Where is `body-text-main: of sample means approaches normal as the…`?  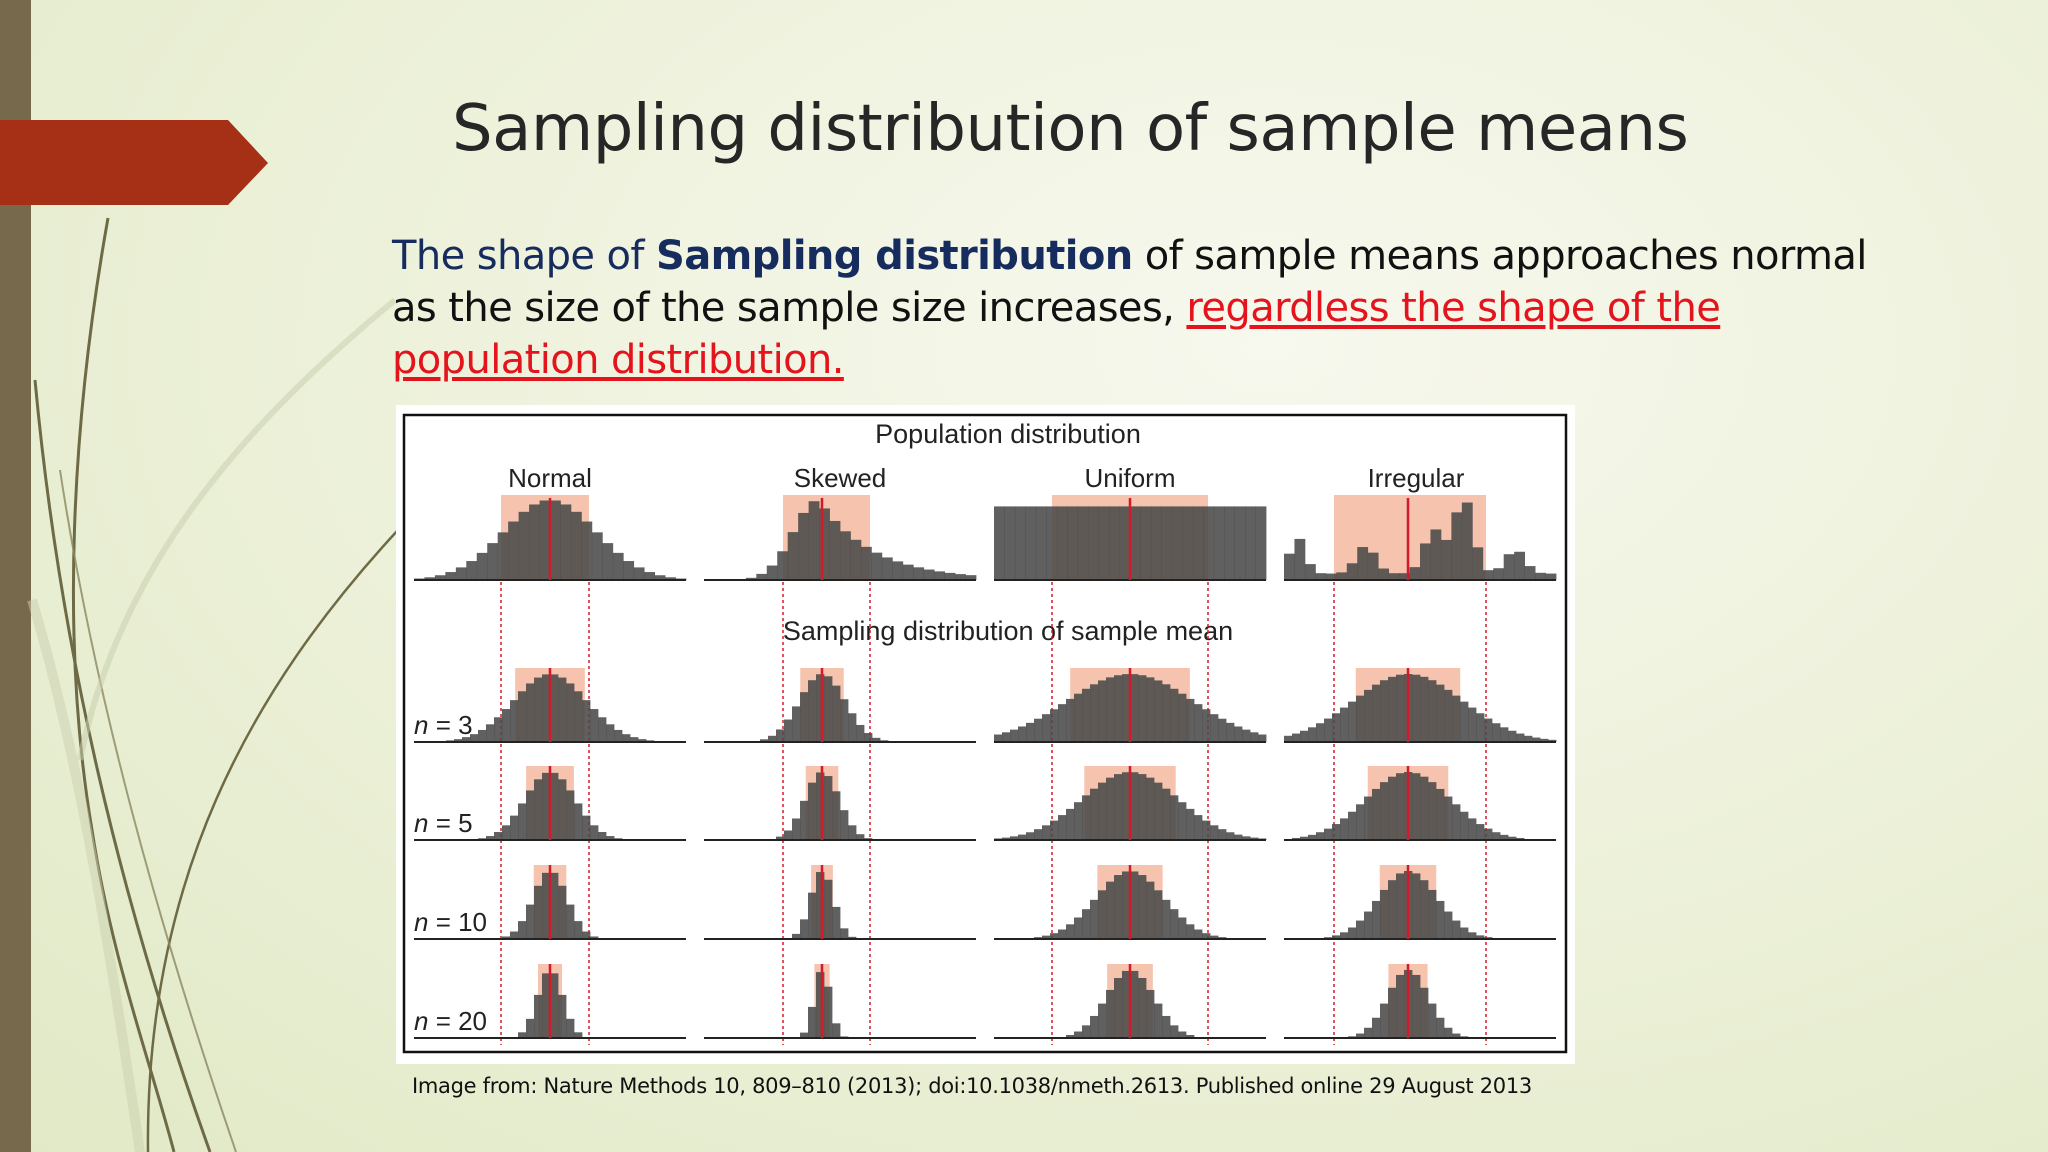
body-text-main: of sample means approaches normal as the… is located at coordinates (1129, 282).